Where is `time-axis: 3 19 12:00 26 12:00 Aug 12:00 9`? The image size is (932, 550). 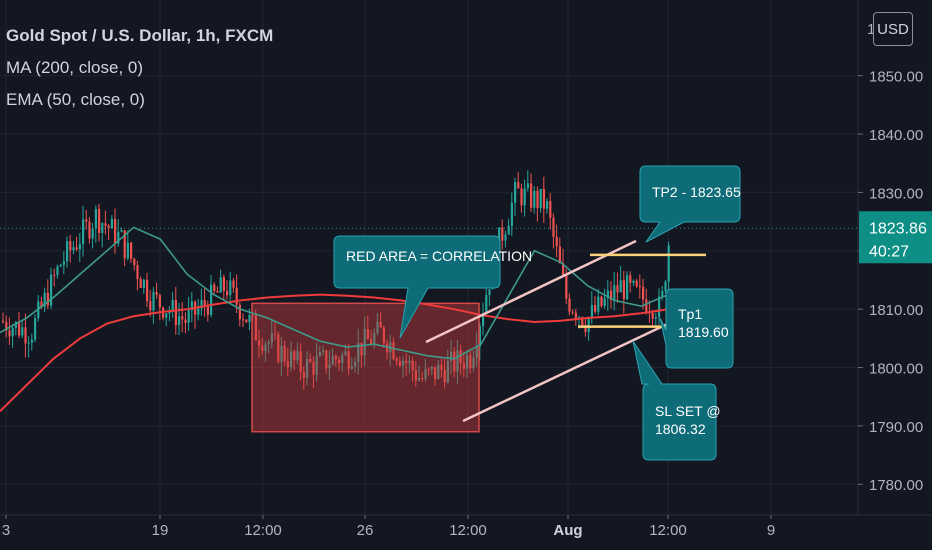 time-axis: 3 19 12:00 26 12:00 Aug 12:00 9 is located at coordinates (466, 526).